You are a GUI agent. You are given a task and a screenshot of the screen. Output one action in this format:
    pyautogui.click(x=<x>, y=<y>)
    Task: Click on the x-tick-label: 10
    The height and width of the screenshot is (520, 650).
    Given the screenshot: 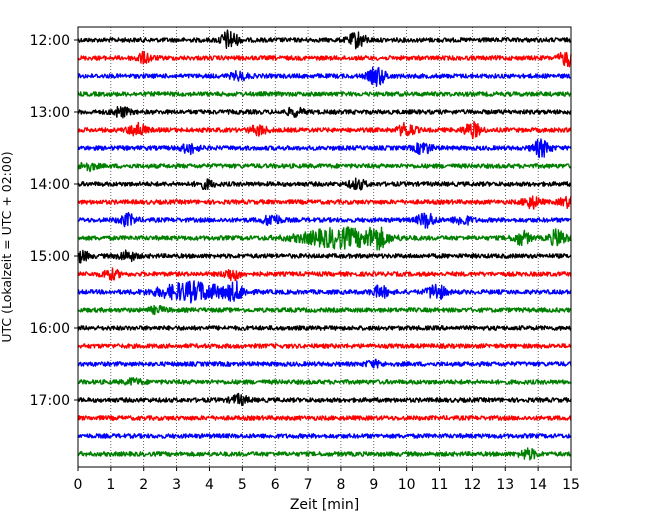 What is the action you would take?
    pyautogui.click(x=407, y=485)
    